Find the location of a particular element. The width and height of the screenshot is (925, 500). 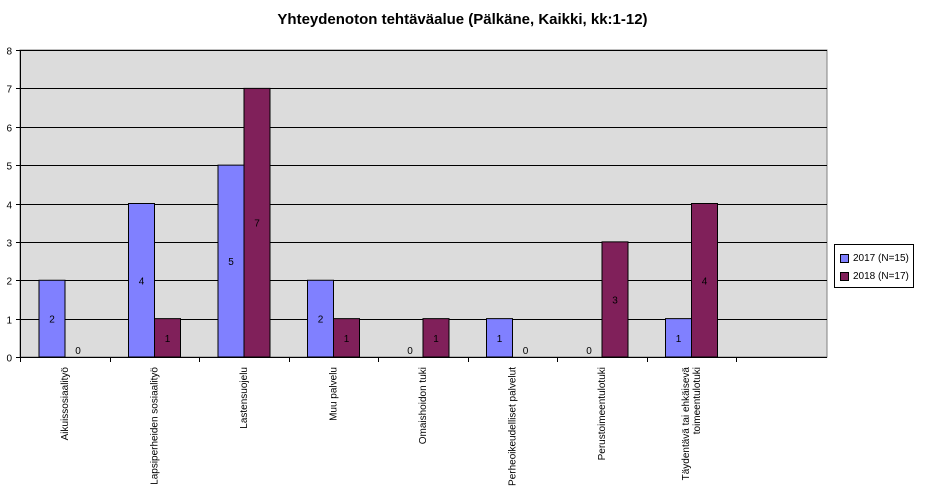

y-tick-label: 0 is located at coordinates (9, 359).